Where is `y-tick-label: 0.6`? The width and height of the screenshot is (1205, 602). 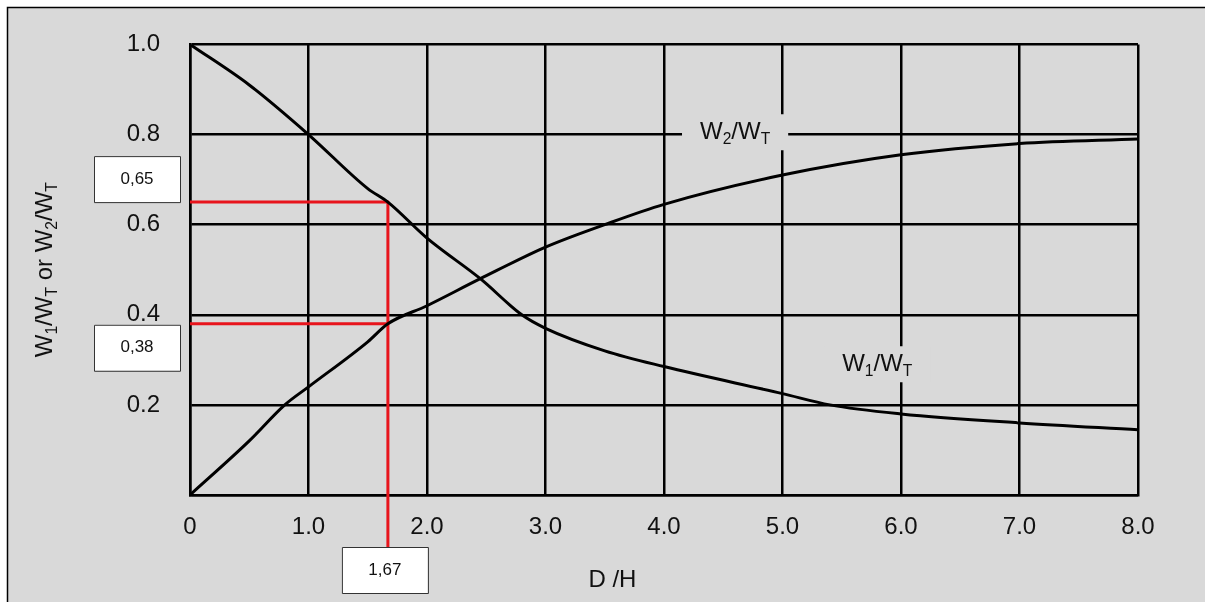
y-tick-label: 0.6 is located at coordinates (143, 223).